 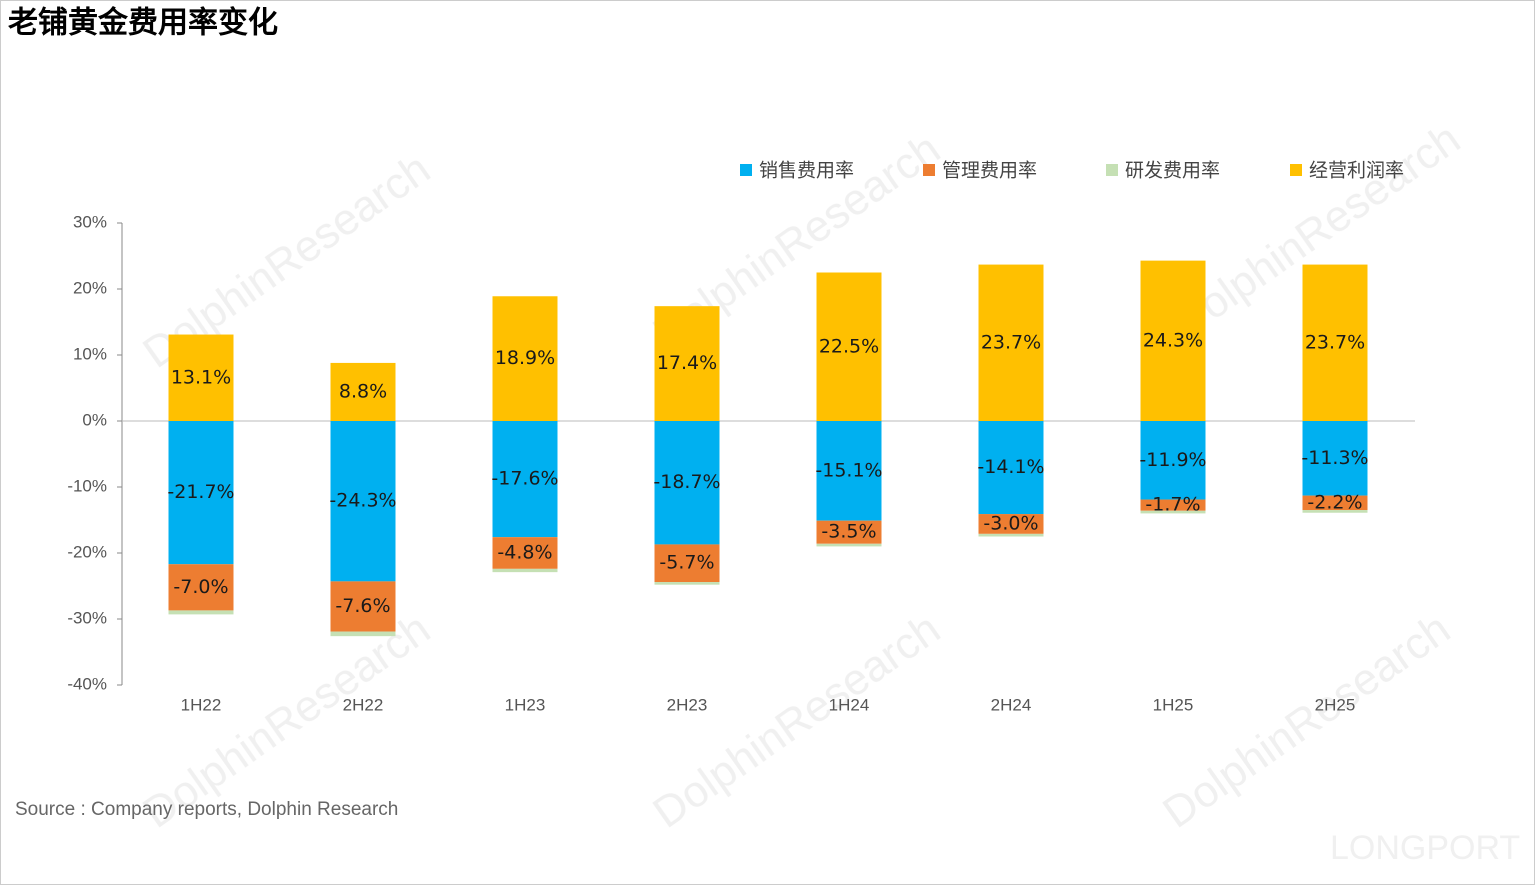 What do you see at coordinates (849, 704) in the screenshot?
I see `x-tick-label: 1H24` at bounding box center [849, 704].